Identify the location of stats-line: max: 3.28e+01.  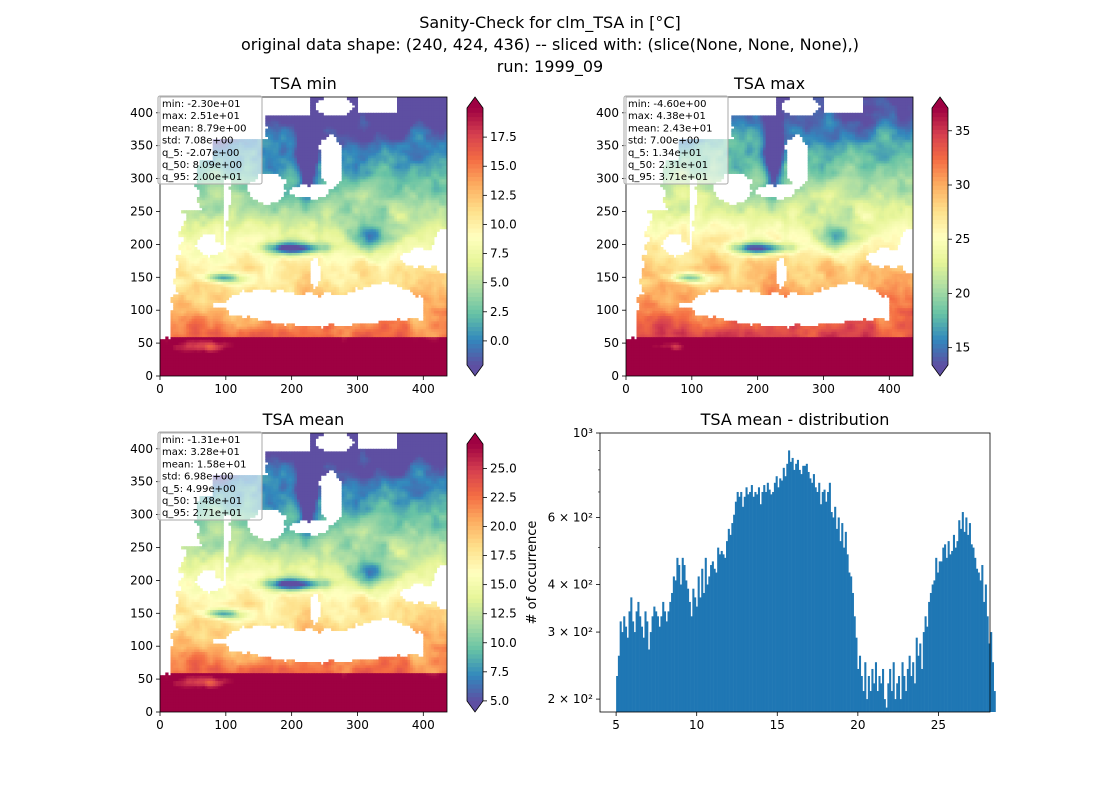
(201, 452).